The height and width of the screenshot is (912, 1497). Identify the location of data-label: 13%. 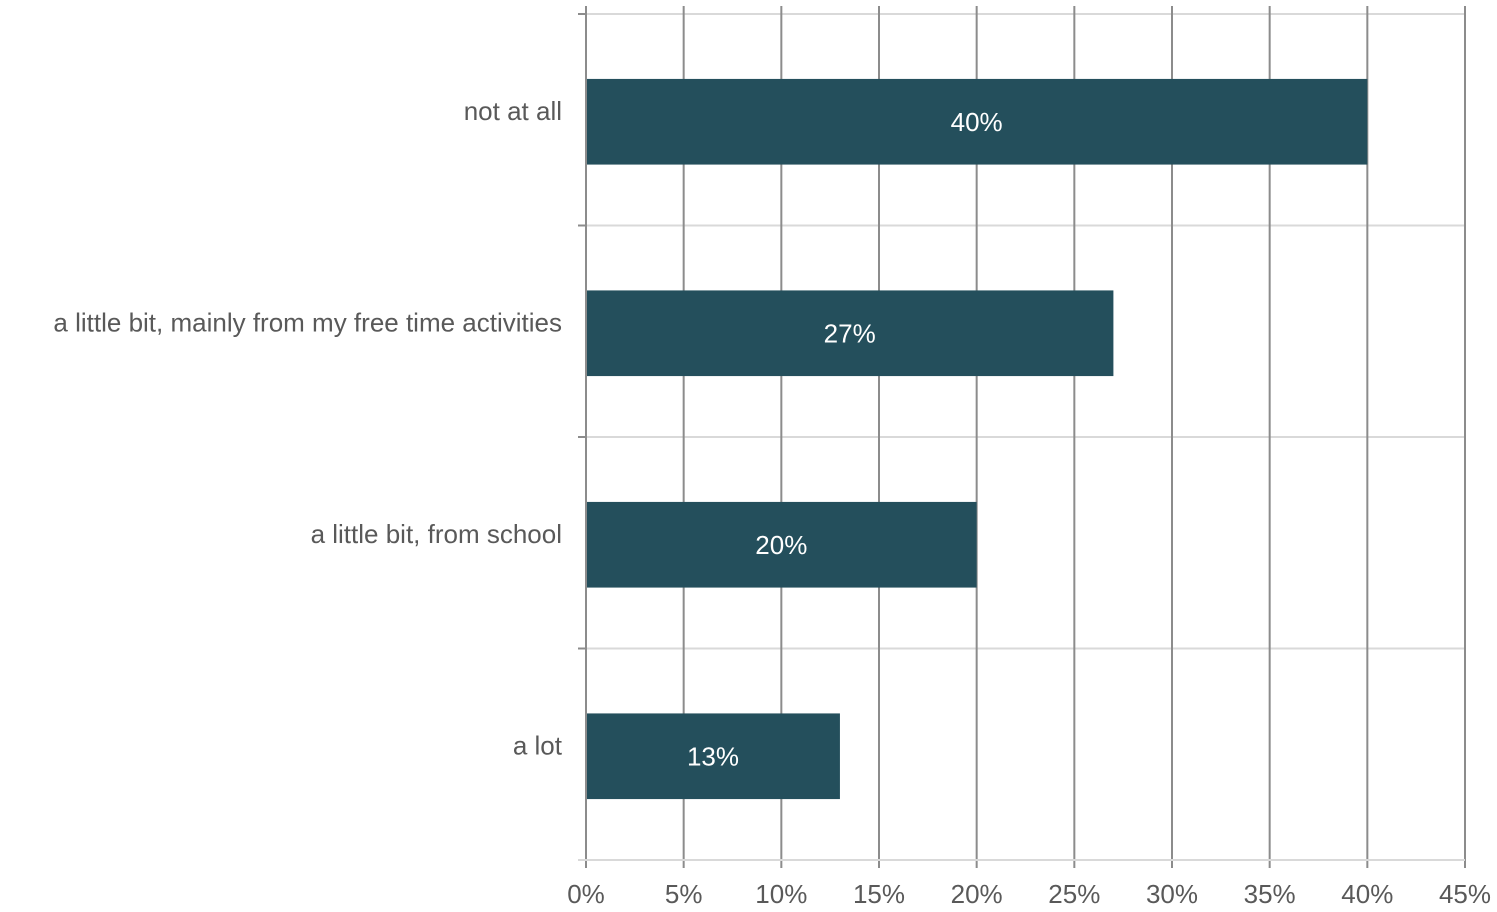
(713, 756).